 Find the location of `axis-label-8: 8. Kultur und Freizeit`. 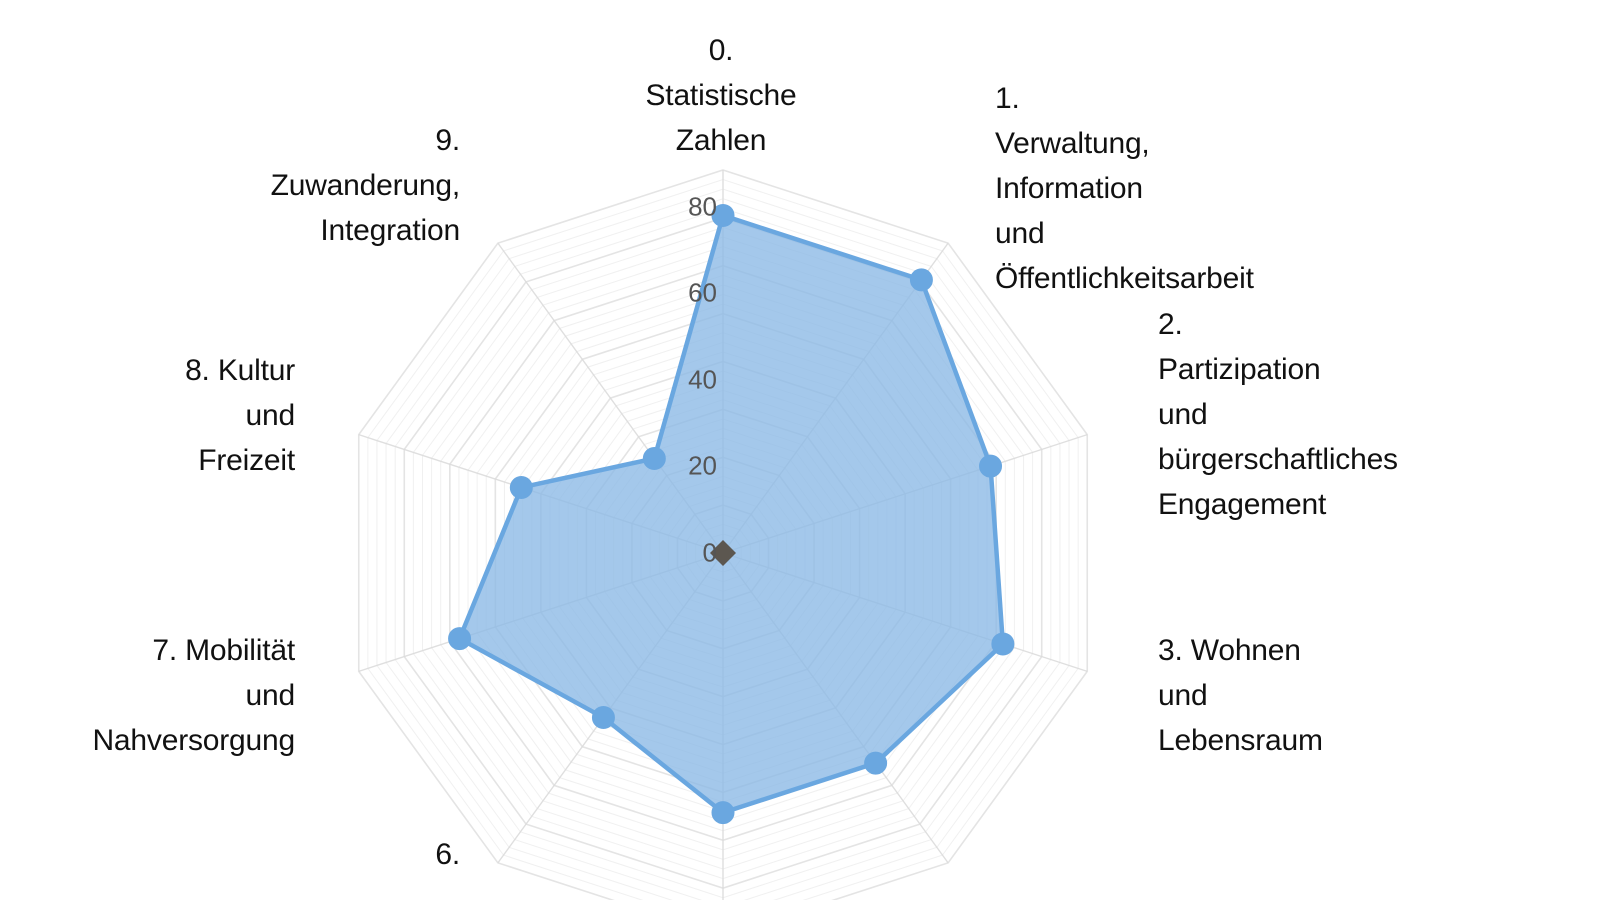

axis-label-8: 8. Kultur und Freizeit is located at coordinates (240, 415).